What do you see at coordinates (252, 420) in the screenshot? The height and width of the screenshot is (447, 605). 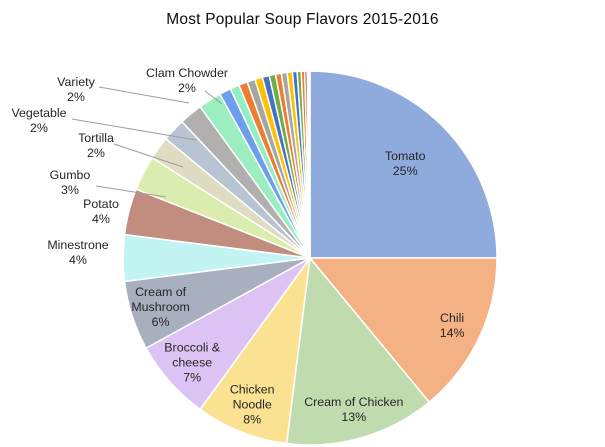 I see `slice-label-chicken-noodle: 8%` at bounding box center [252, 420].